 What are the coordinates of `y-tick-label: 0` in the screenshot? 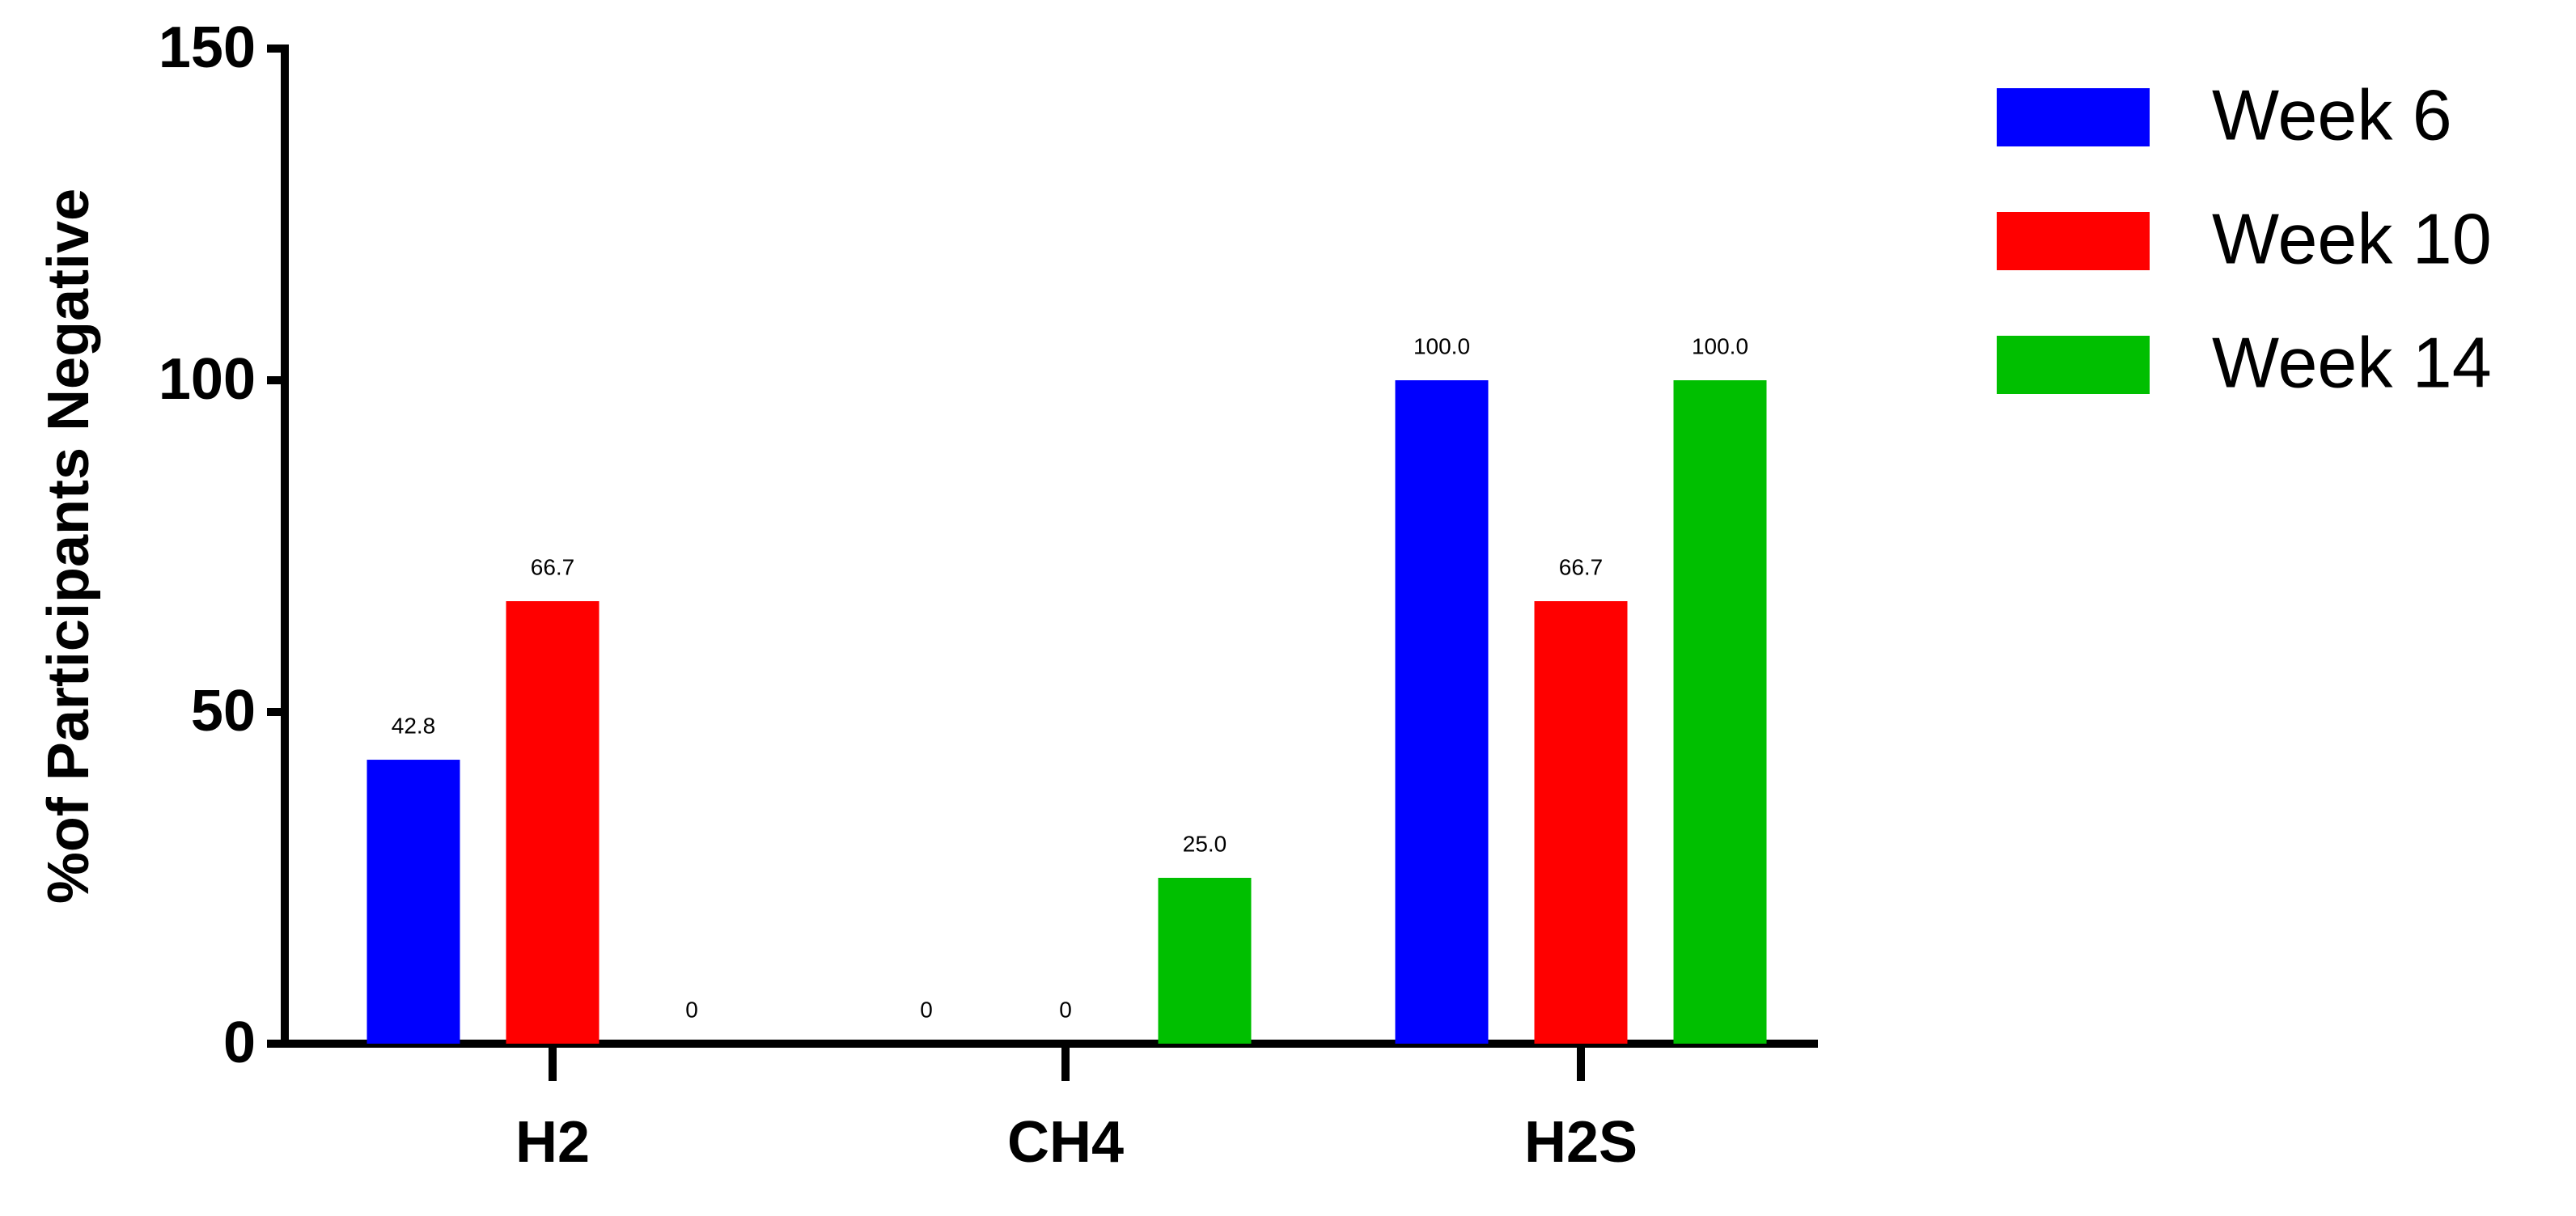 It's located at (239, 1043).